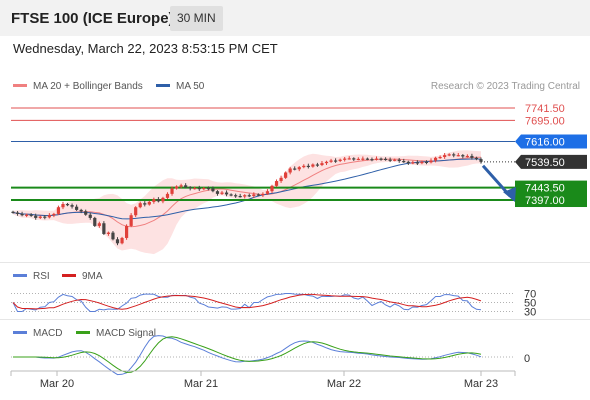 The width and height of the screenshot is (590, 400). Describe the element at coordinates (92, 276) in the screenshot. I see `legend-rsi-ma-label: 9MA` at that location.